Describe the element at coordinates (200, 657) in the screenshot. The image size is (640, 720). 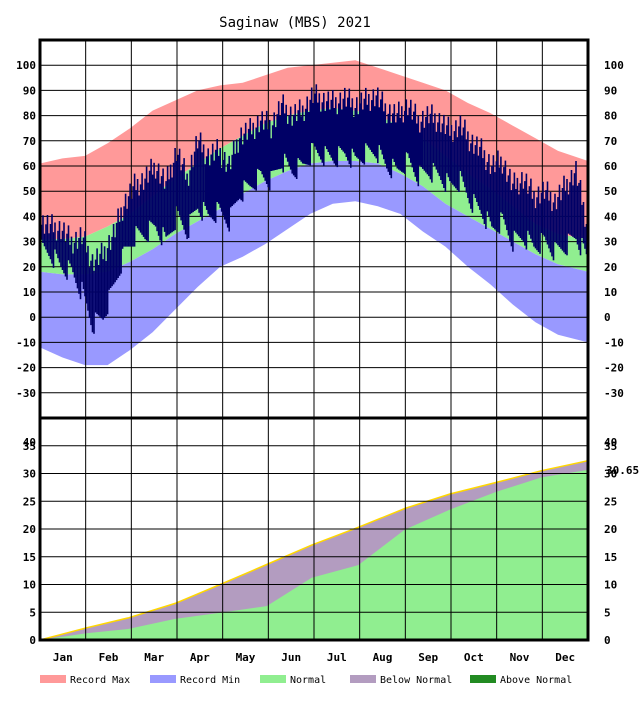
I see `month-label: Apr` at that location.